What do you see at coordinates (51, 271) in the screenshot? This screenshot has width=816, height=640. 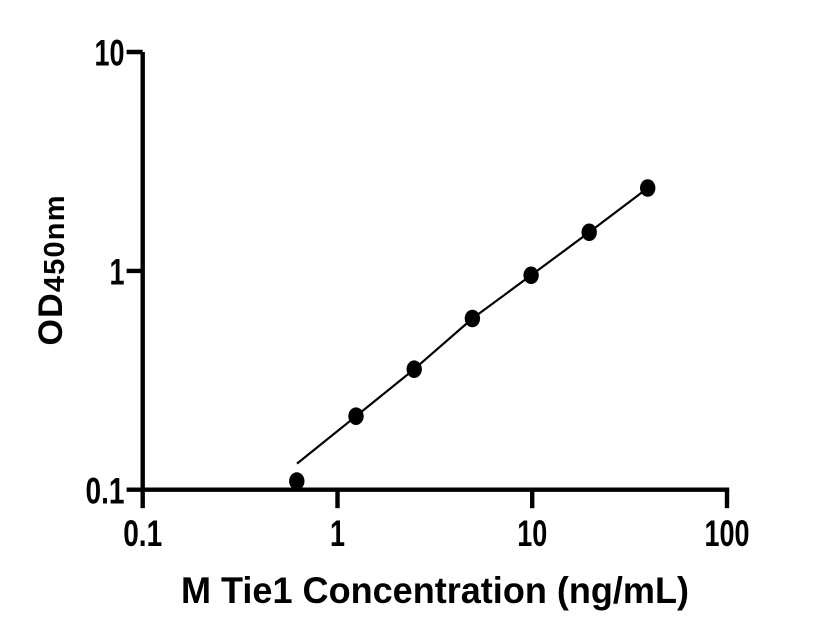 I see `svg-text: OD450nm` at bounding box center [51, 271].